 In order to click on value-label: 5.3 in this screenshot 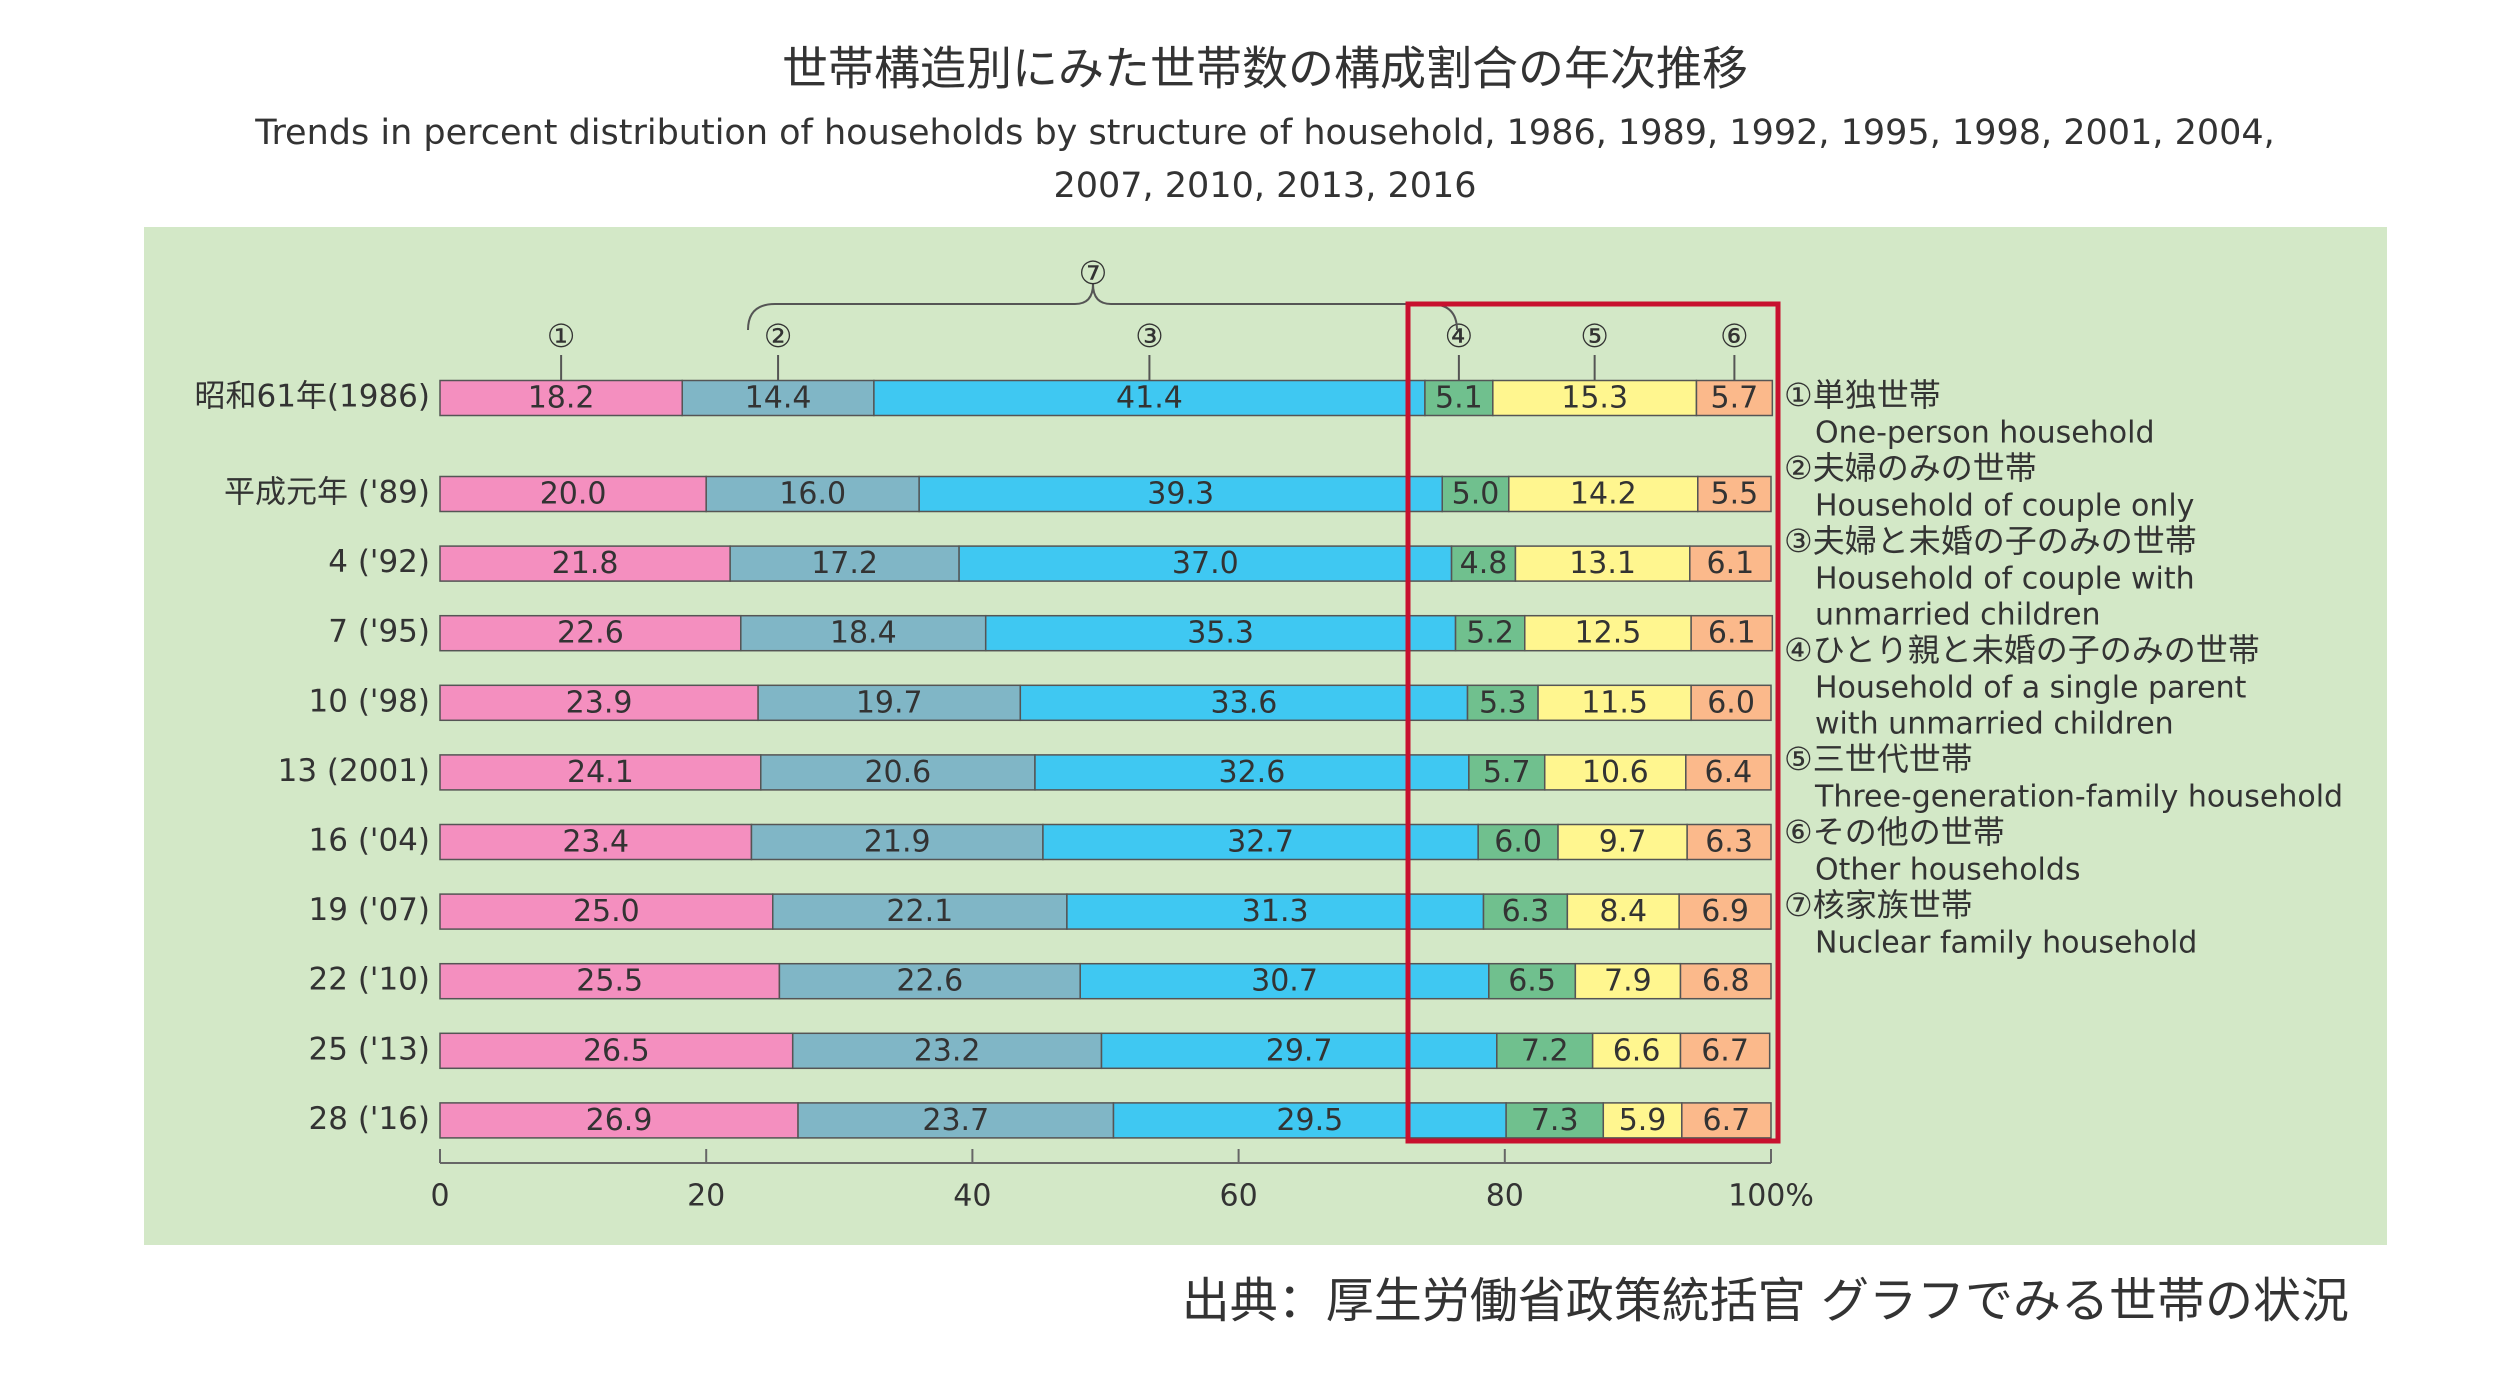, I will do `click(1503, 702)`.